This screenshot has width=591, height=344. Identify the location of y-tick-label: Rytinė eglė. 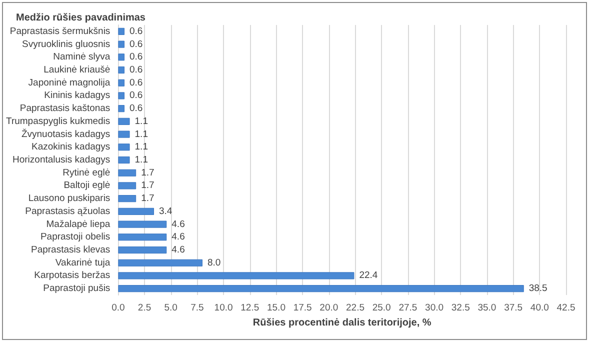
(86, 172).